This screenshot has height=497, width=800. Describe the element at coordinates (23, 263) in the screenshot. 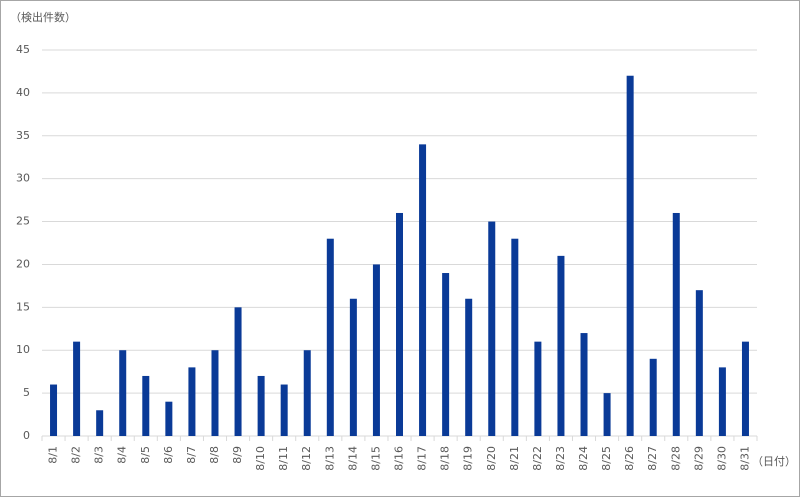

I see `y-tick-label: 20` at that location.